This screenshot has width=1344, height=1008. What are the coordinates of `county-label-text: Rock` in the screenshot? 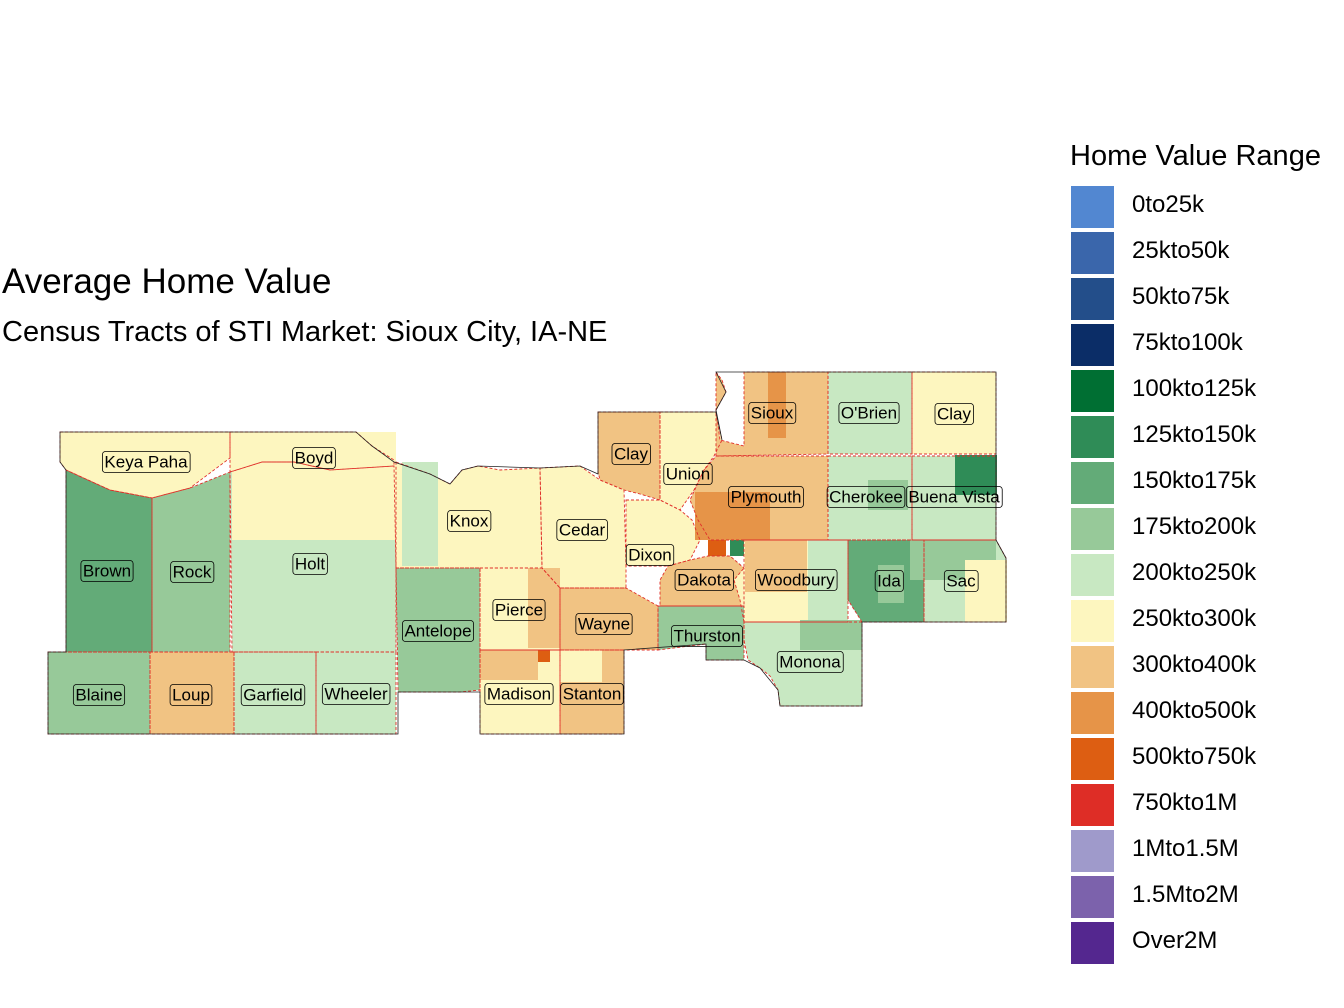 It's located at (192, 572).